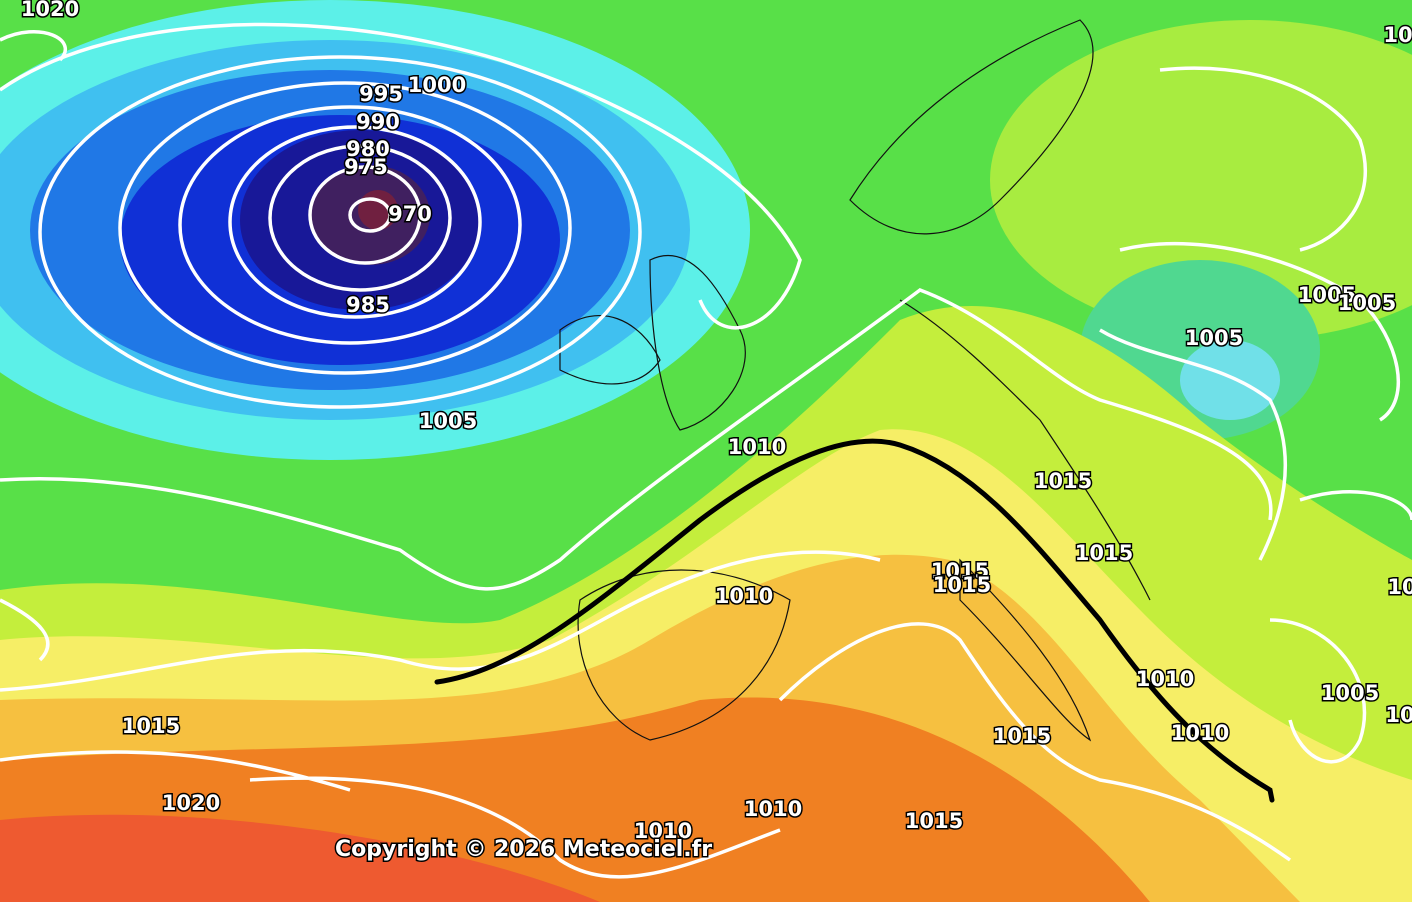 This screenshot has height=902, width=1412. Describe the element at coordinates (378, 122) in the screenshot. I see `isobar-label: 990` at that location.